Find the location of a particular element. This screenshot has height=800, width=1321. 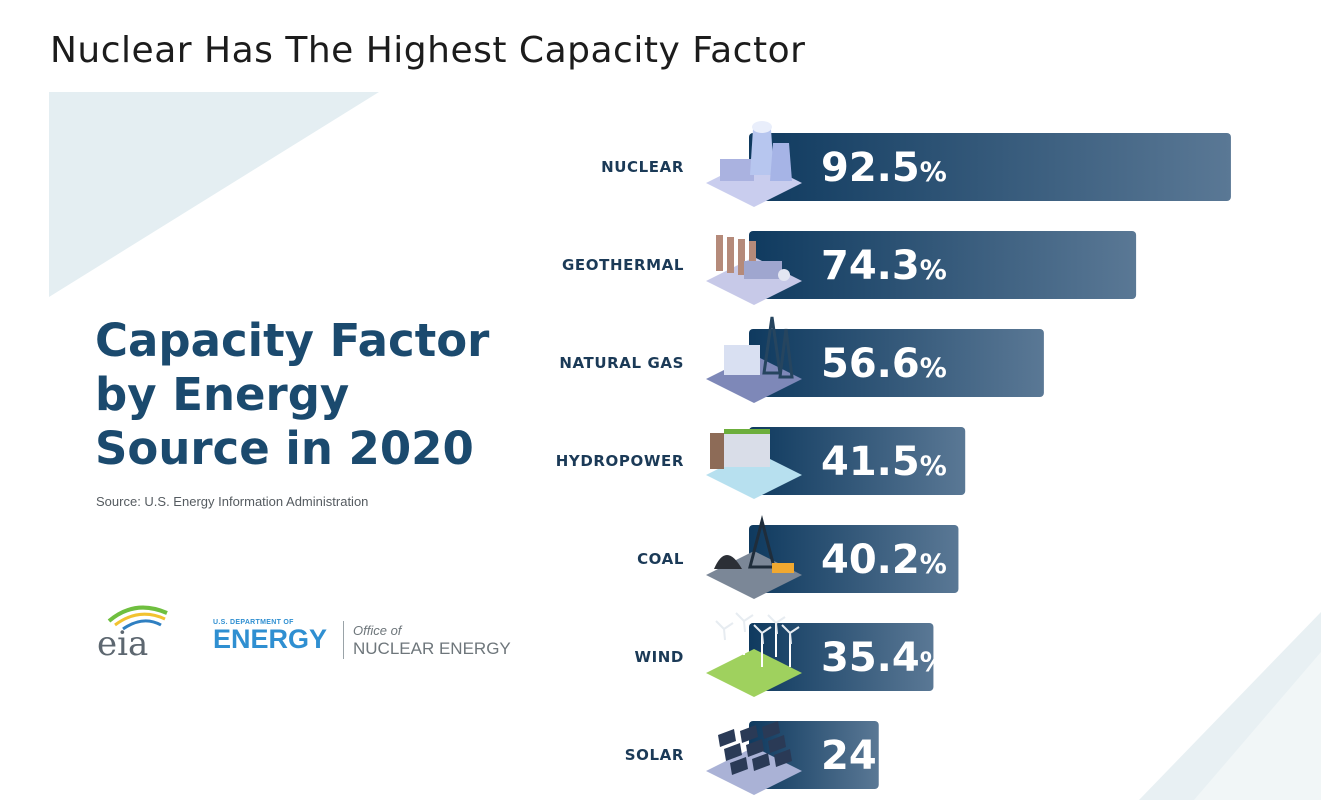

page-title: Nuclear Has The Highest Capacity Factor is located at coordinates (428, 50).